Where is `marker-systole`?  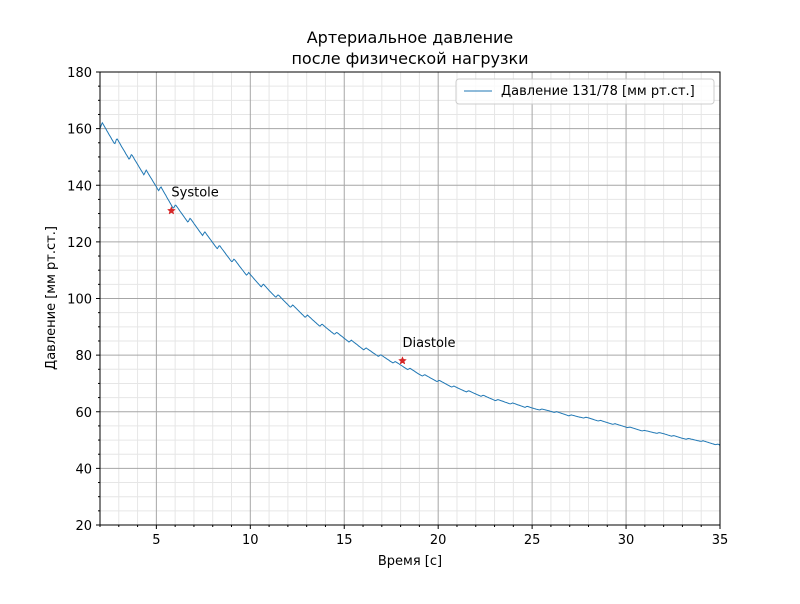 marker-systole is located at coordinates (171, 210).